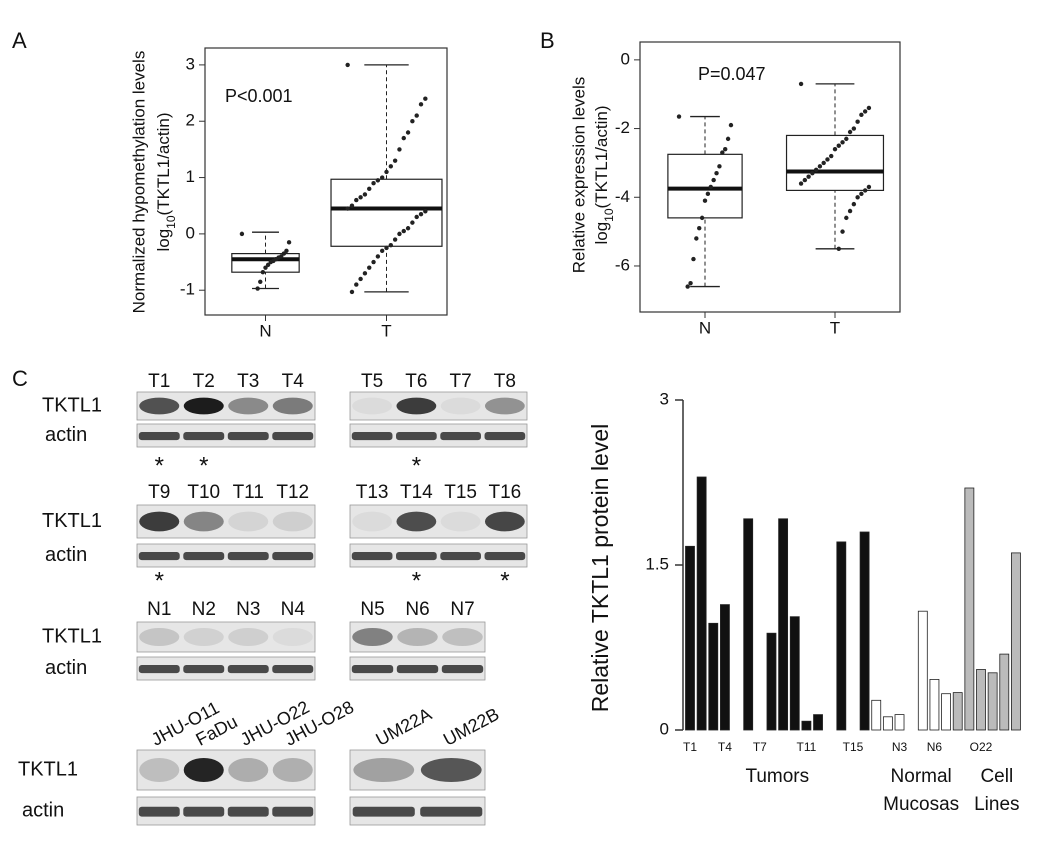 The height and width of the screenshot is (843, 1050). What do you see at coordinates (900, 747) in the screenshot?
I see `x-tick-label: N3` at bounding box center [900, 747].